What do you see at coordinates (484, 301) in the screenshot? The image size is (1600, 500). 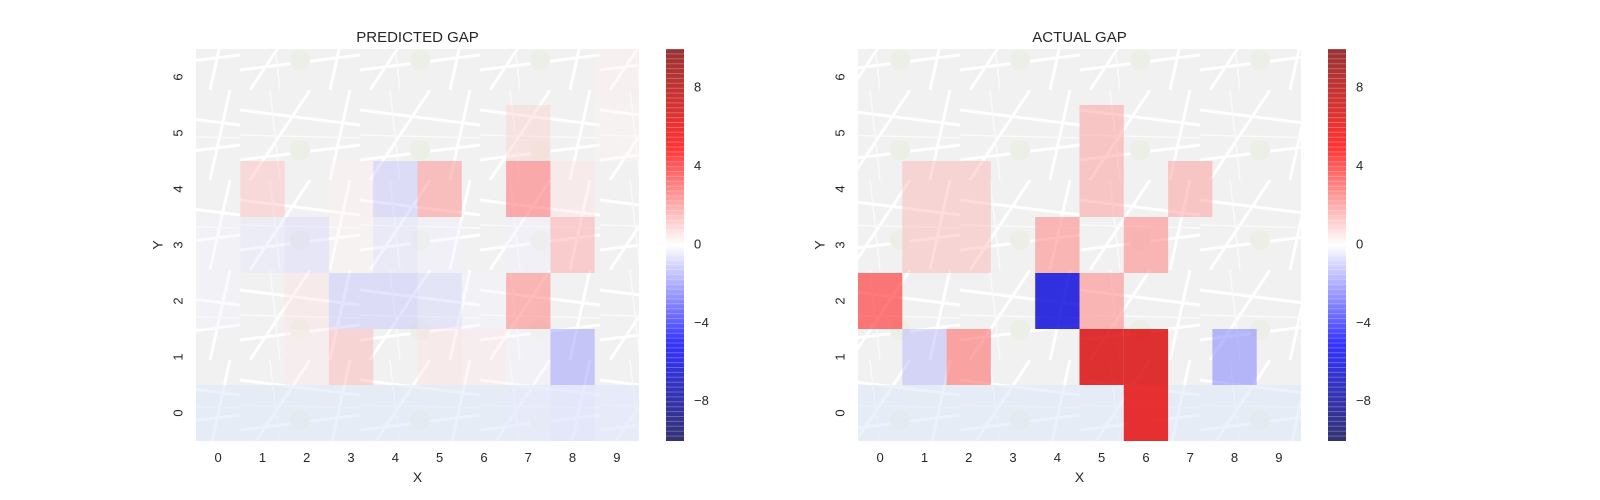 I see `chart-0-cell-x6-y2` at bounding box center [484, 301].